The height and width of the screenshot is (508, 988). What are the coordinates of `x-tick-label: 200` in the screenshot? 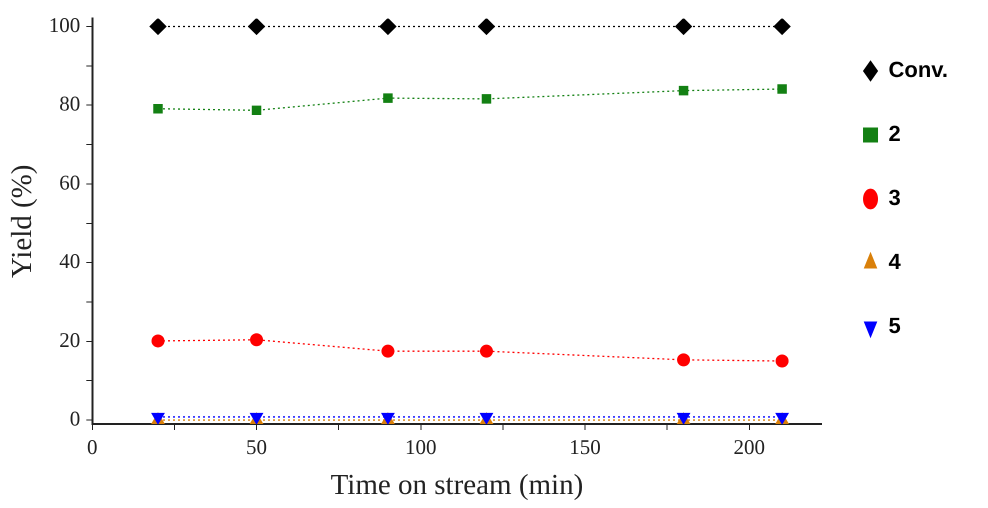 It's located at (750, 447).